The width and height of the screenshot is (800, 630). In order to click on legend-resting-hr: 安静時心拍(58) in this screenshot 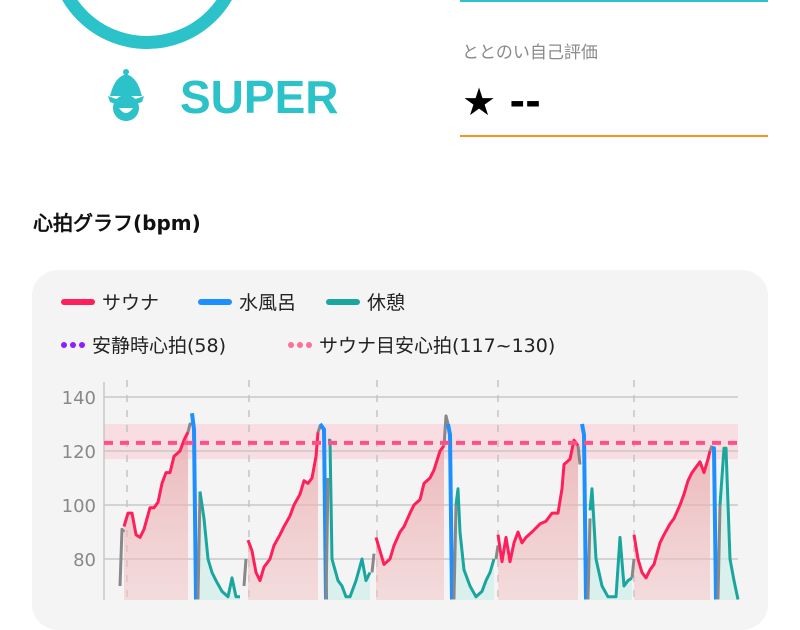, I will do `click(143, 344)`.